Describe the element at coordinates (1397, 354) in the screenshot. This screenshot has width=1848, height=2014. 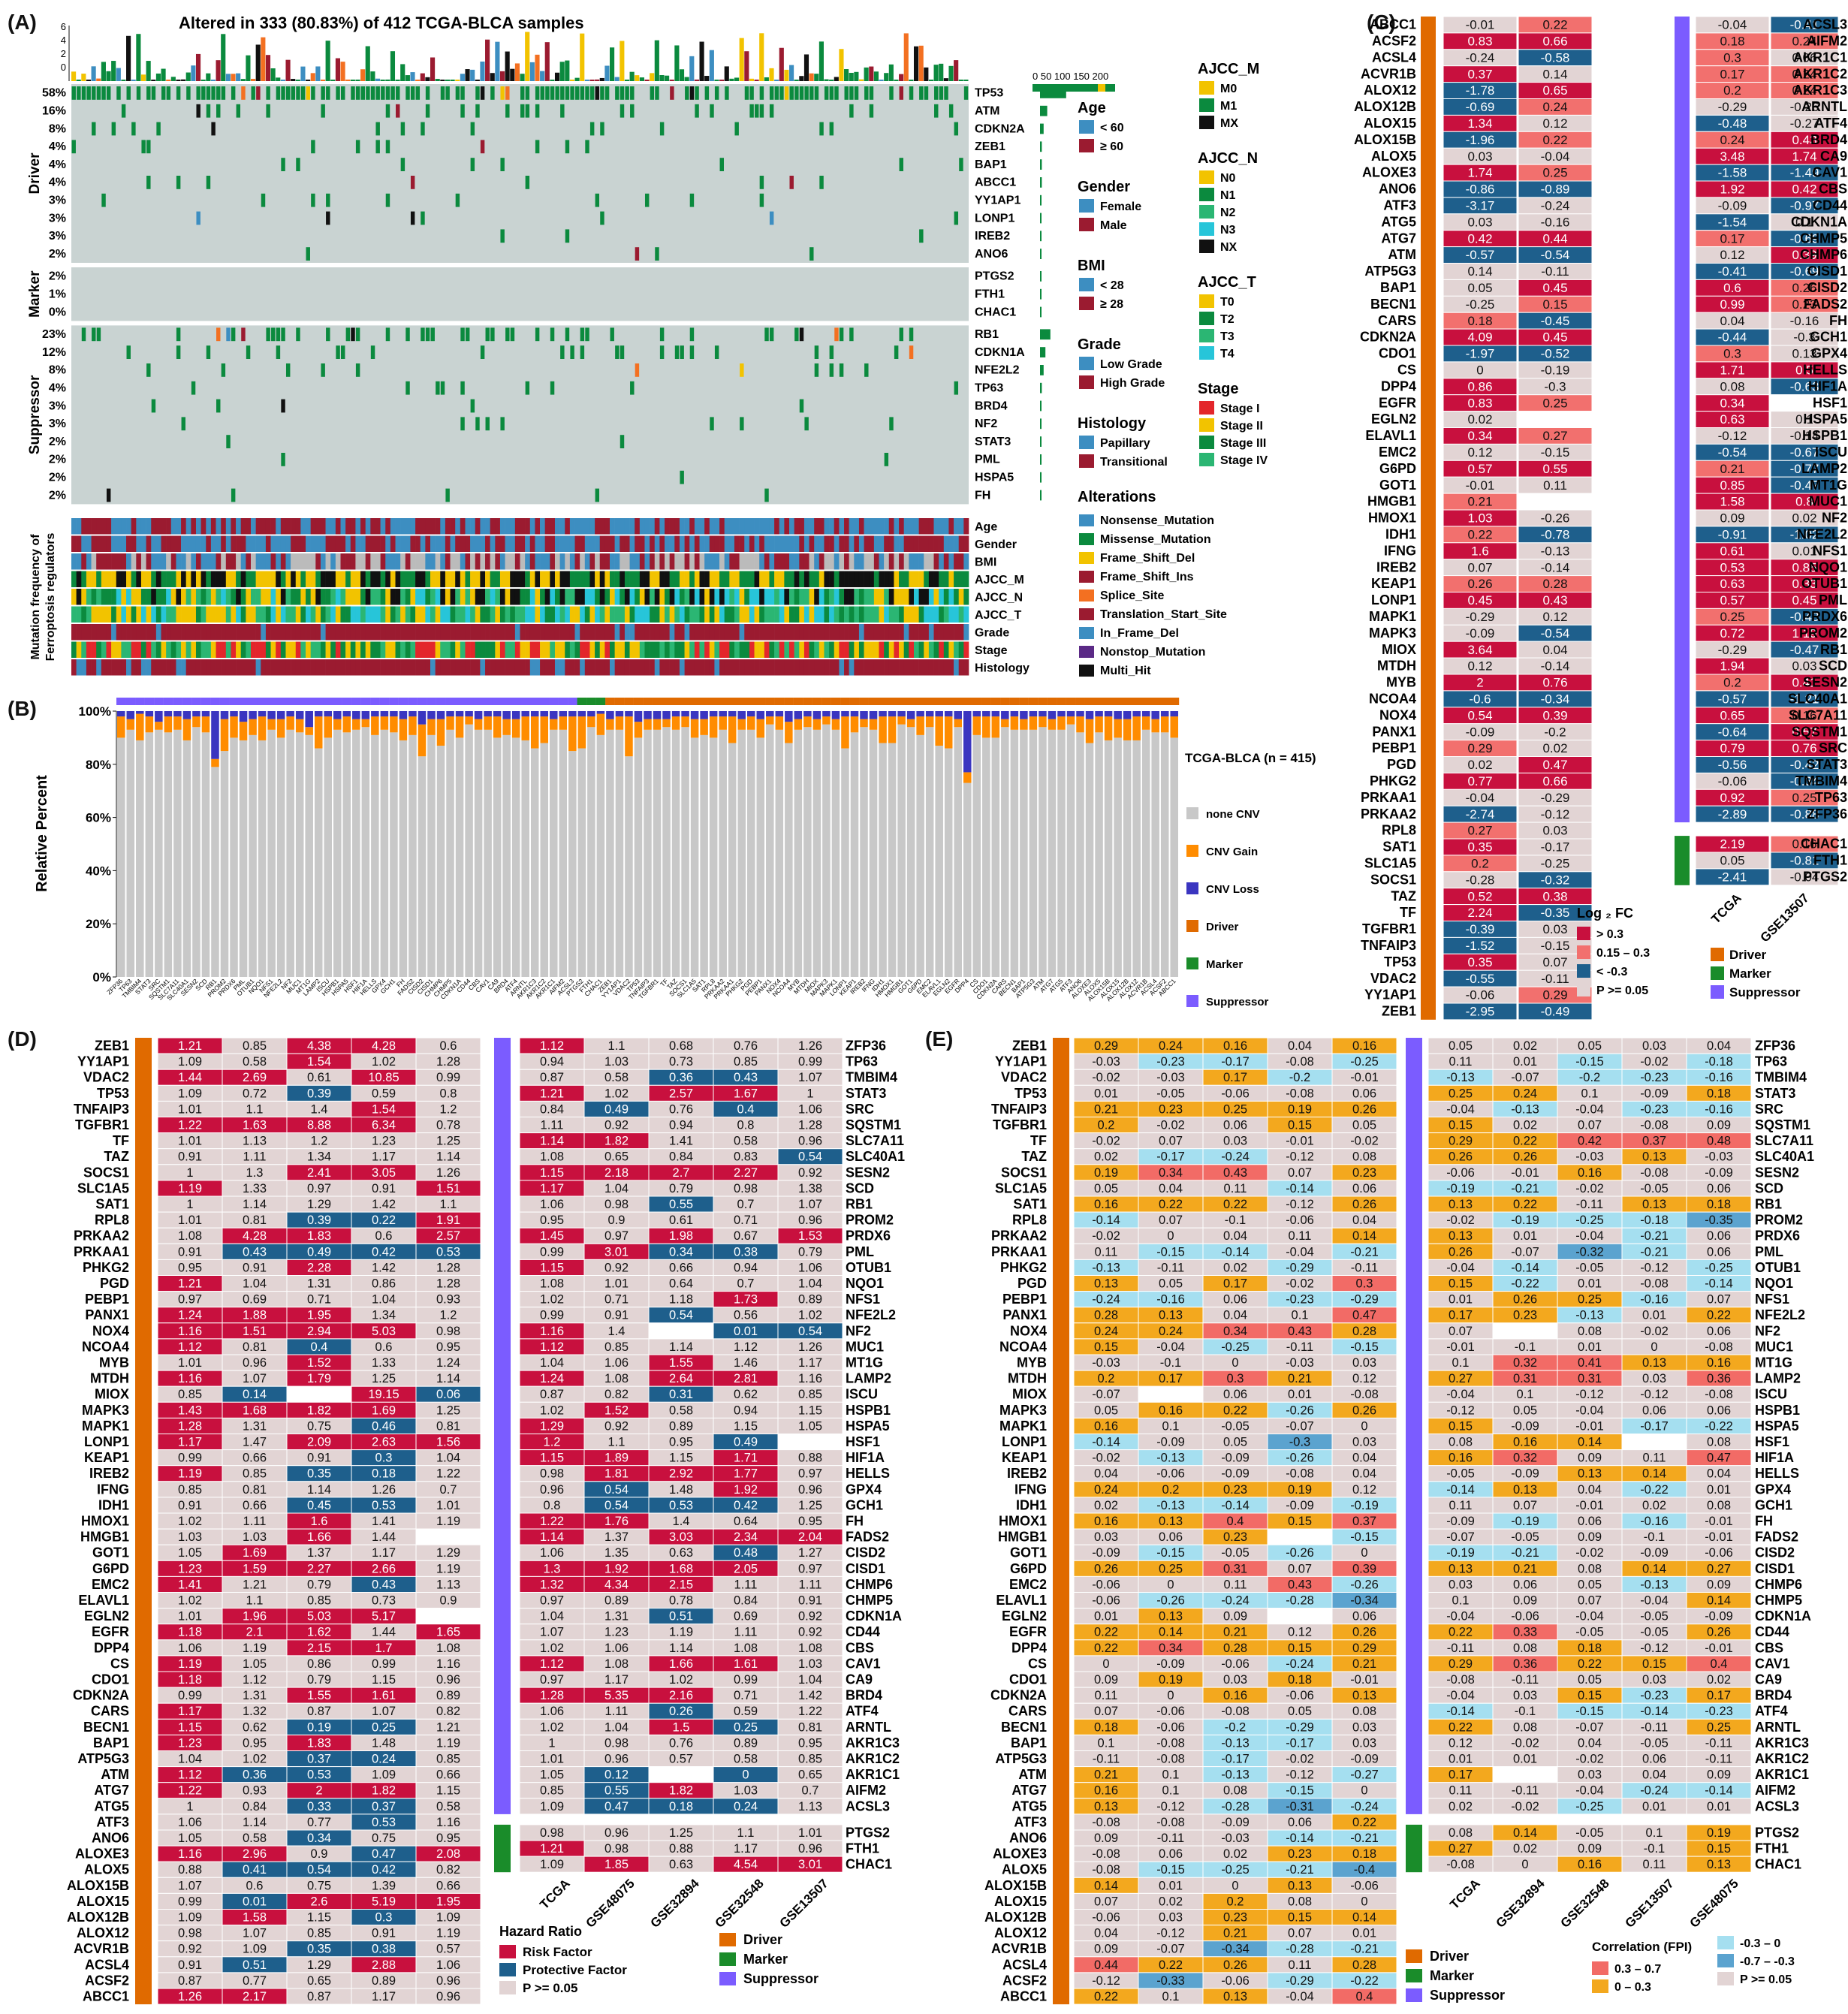
I see `gene-label: CDO1` at that location.